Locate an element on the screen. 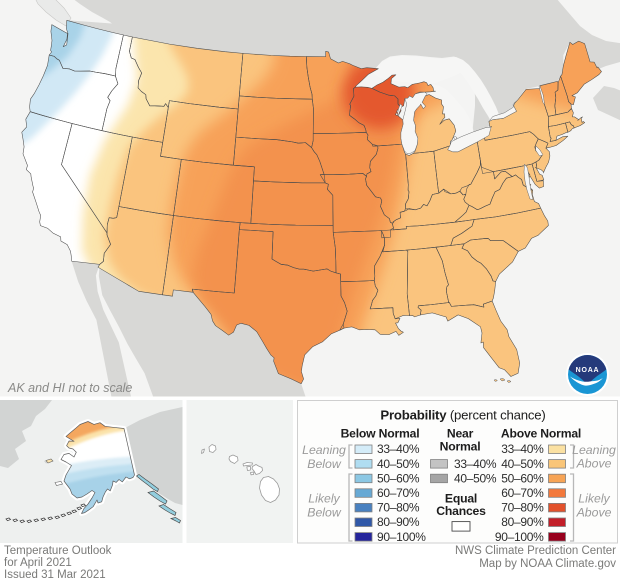 Image resolution: width=620 pixels, height=585 pixels. svg-text: Map by NOAA Climate.gov is located at coordinates (547, 564).